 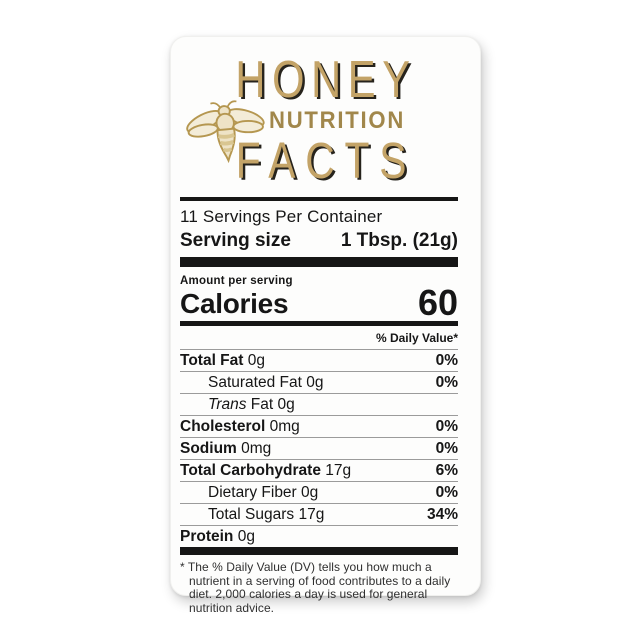 What do you see at coordinates (236, 281) in the screenshot?
I see `amount-per-serving-label: Amount per serving` at bounding box center [236, 281].